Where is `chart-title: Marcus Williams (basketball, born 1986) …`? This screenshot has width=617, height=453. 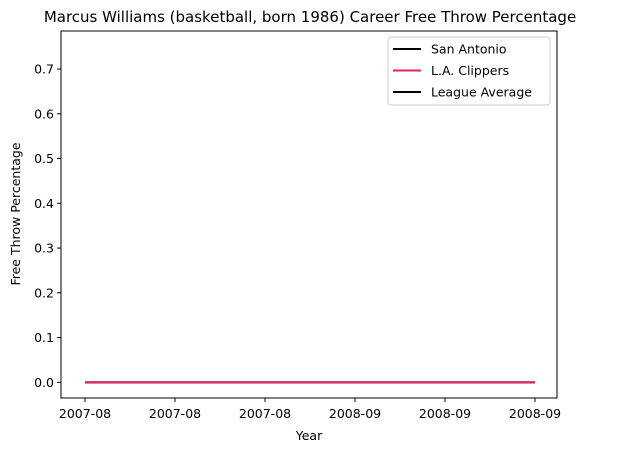 chart-title: Marcus Williams (basketball, born 1986) … is located at coordinates (310, 17).